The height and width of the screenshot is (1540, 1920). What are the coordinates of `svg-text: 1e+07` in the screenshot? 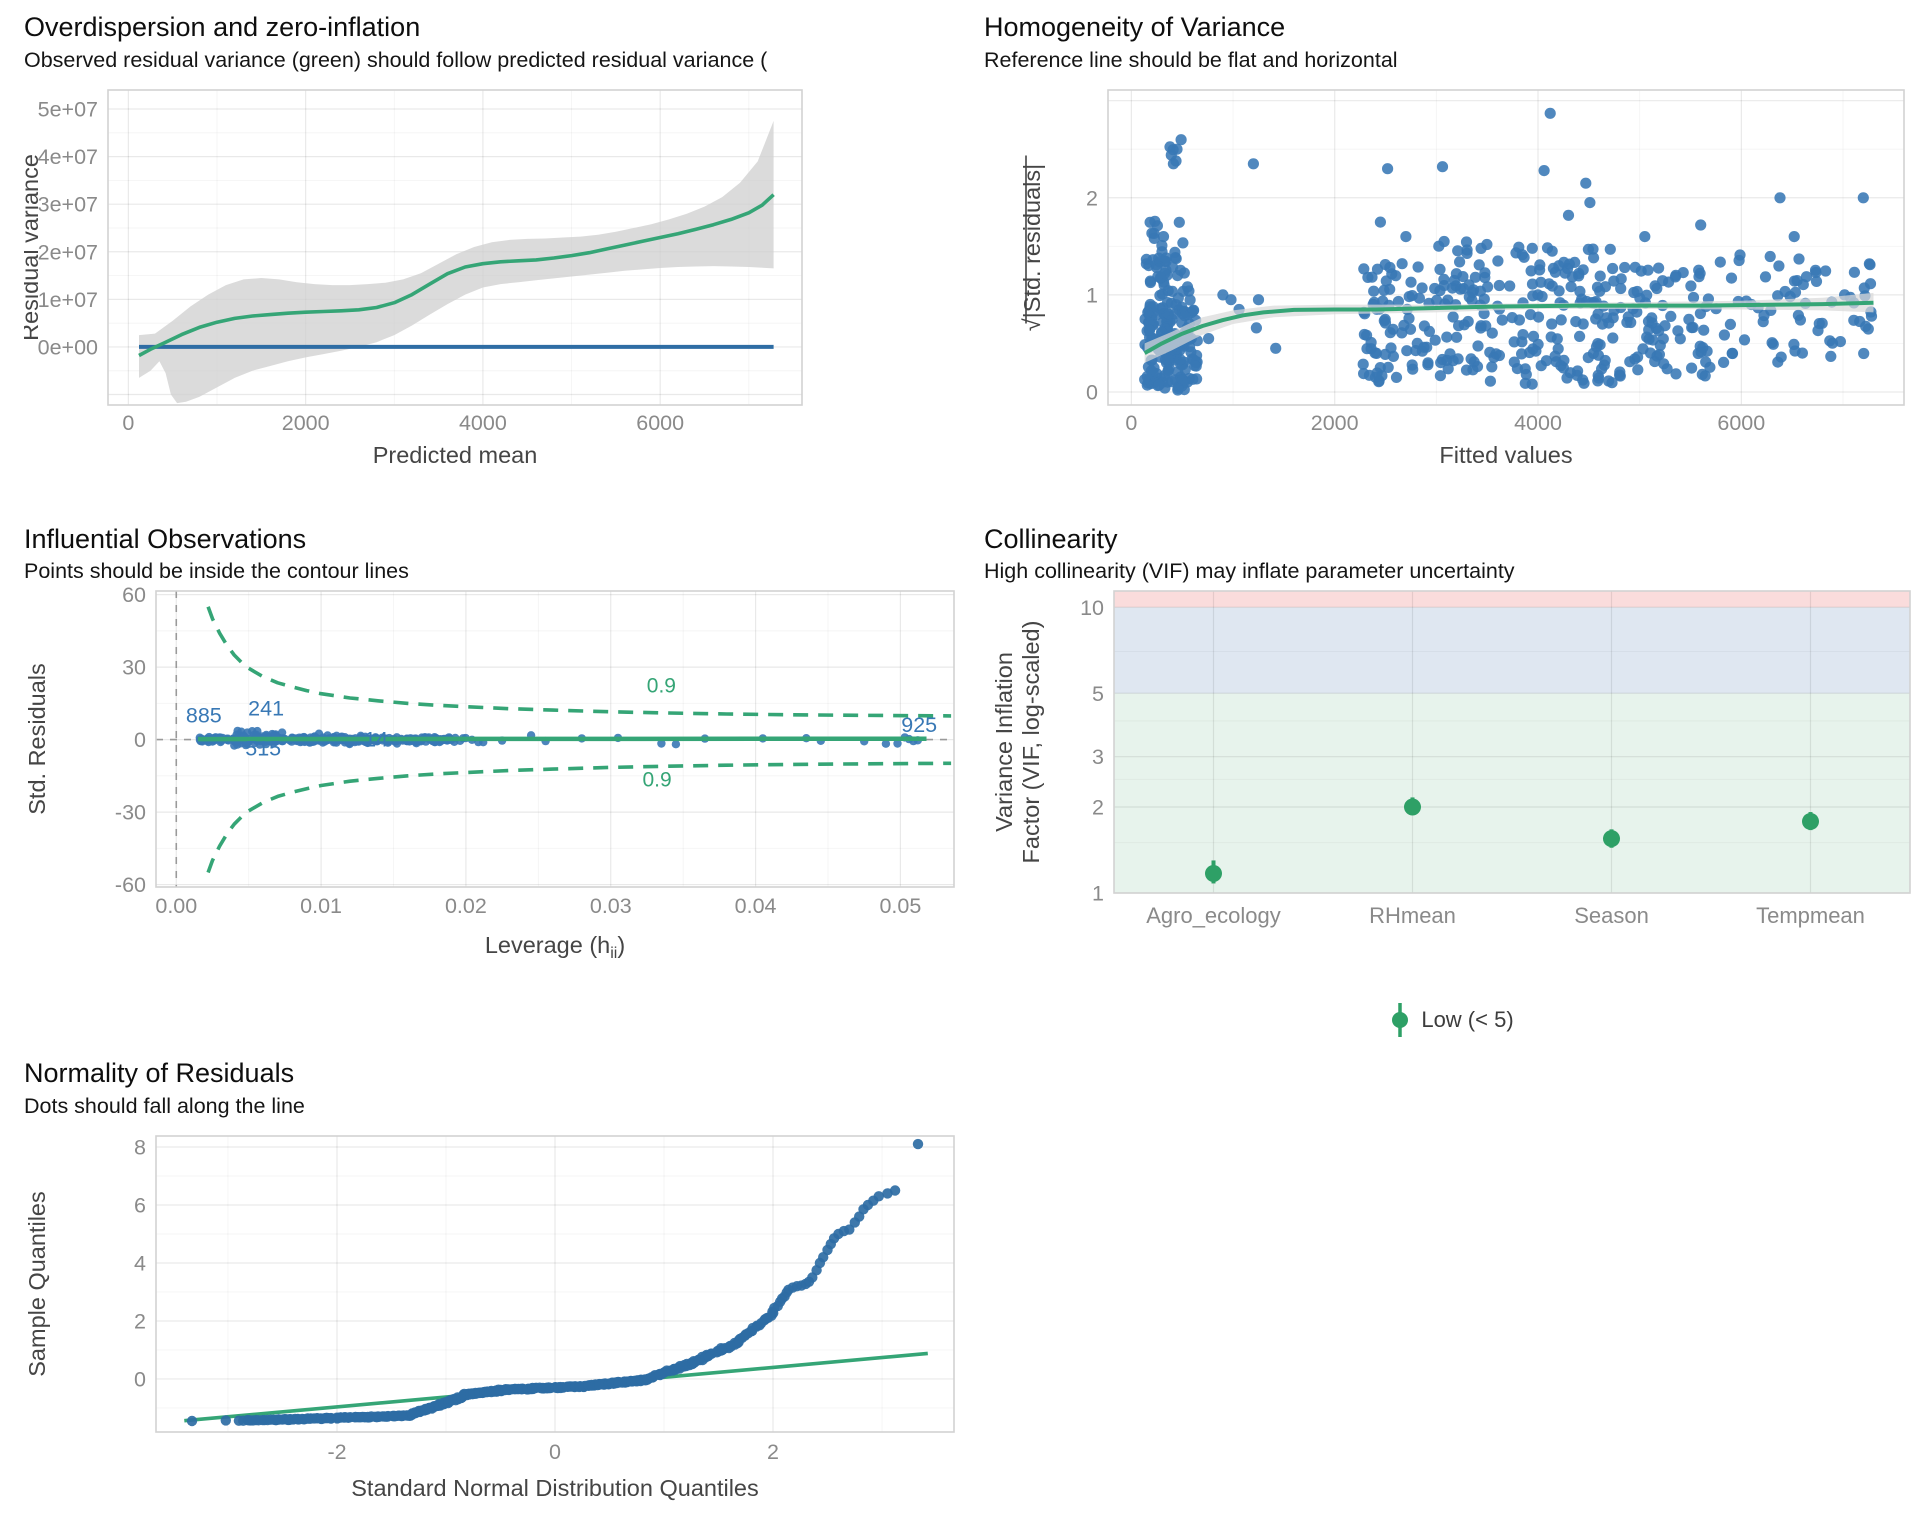 It's located at (68, 300).